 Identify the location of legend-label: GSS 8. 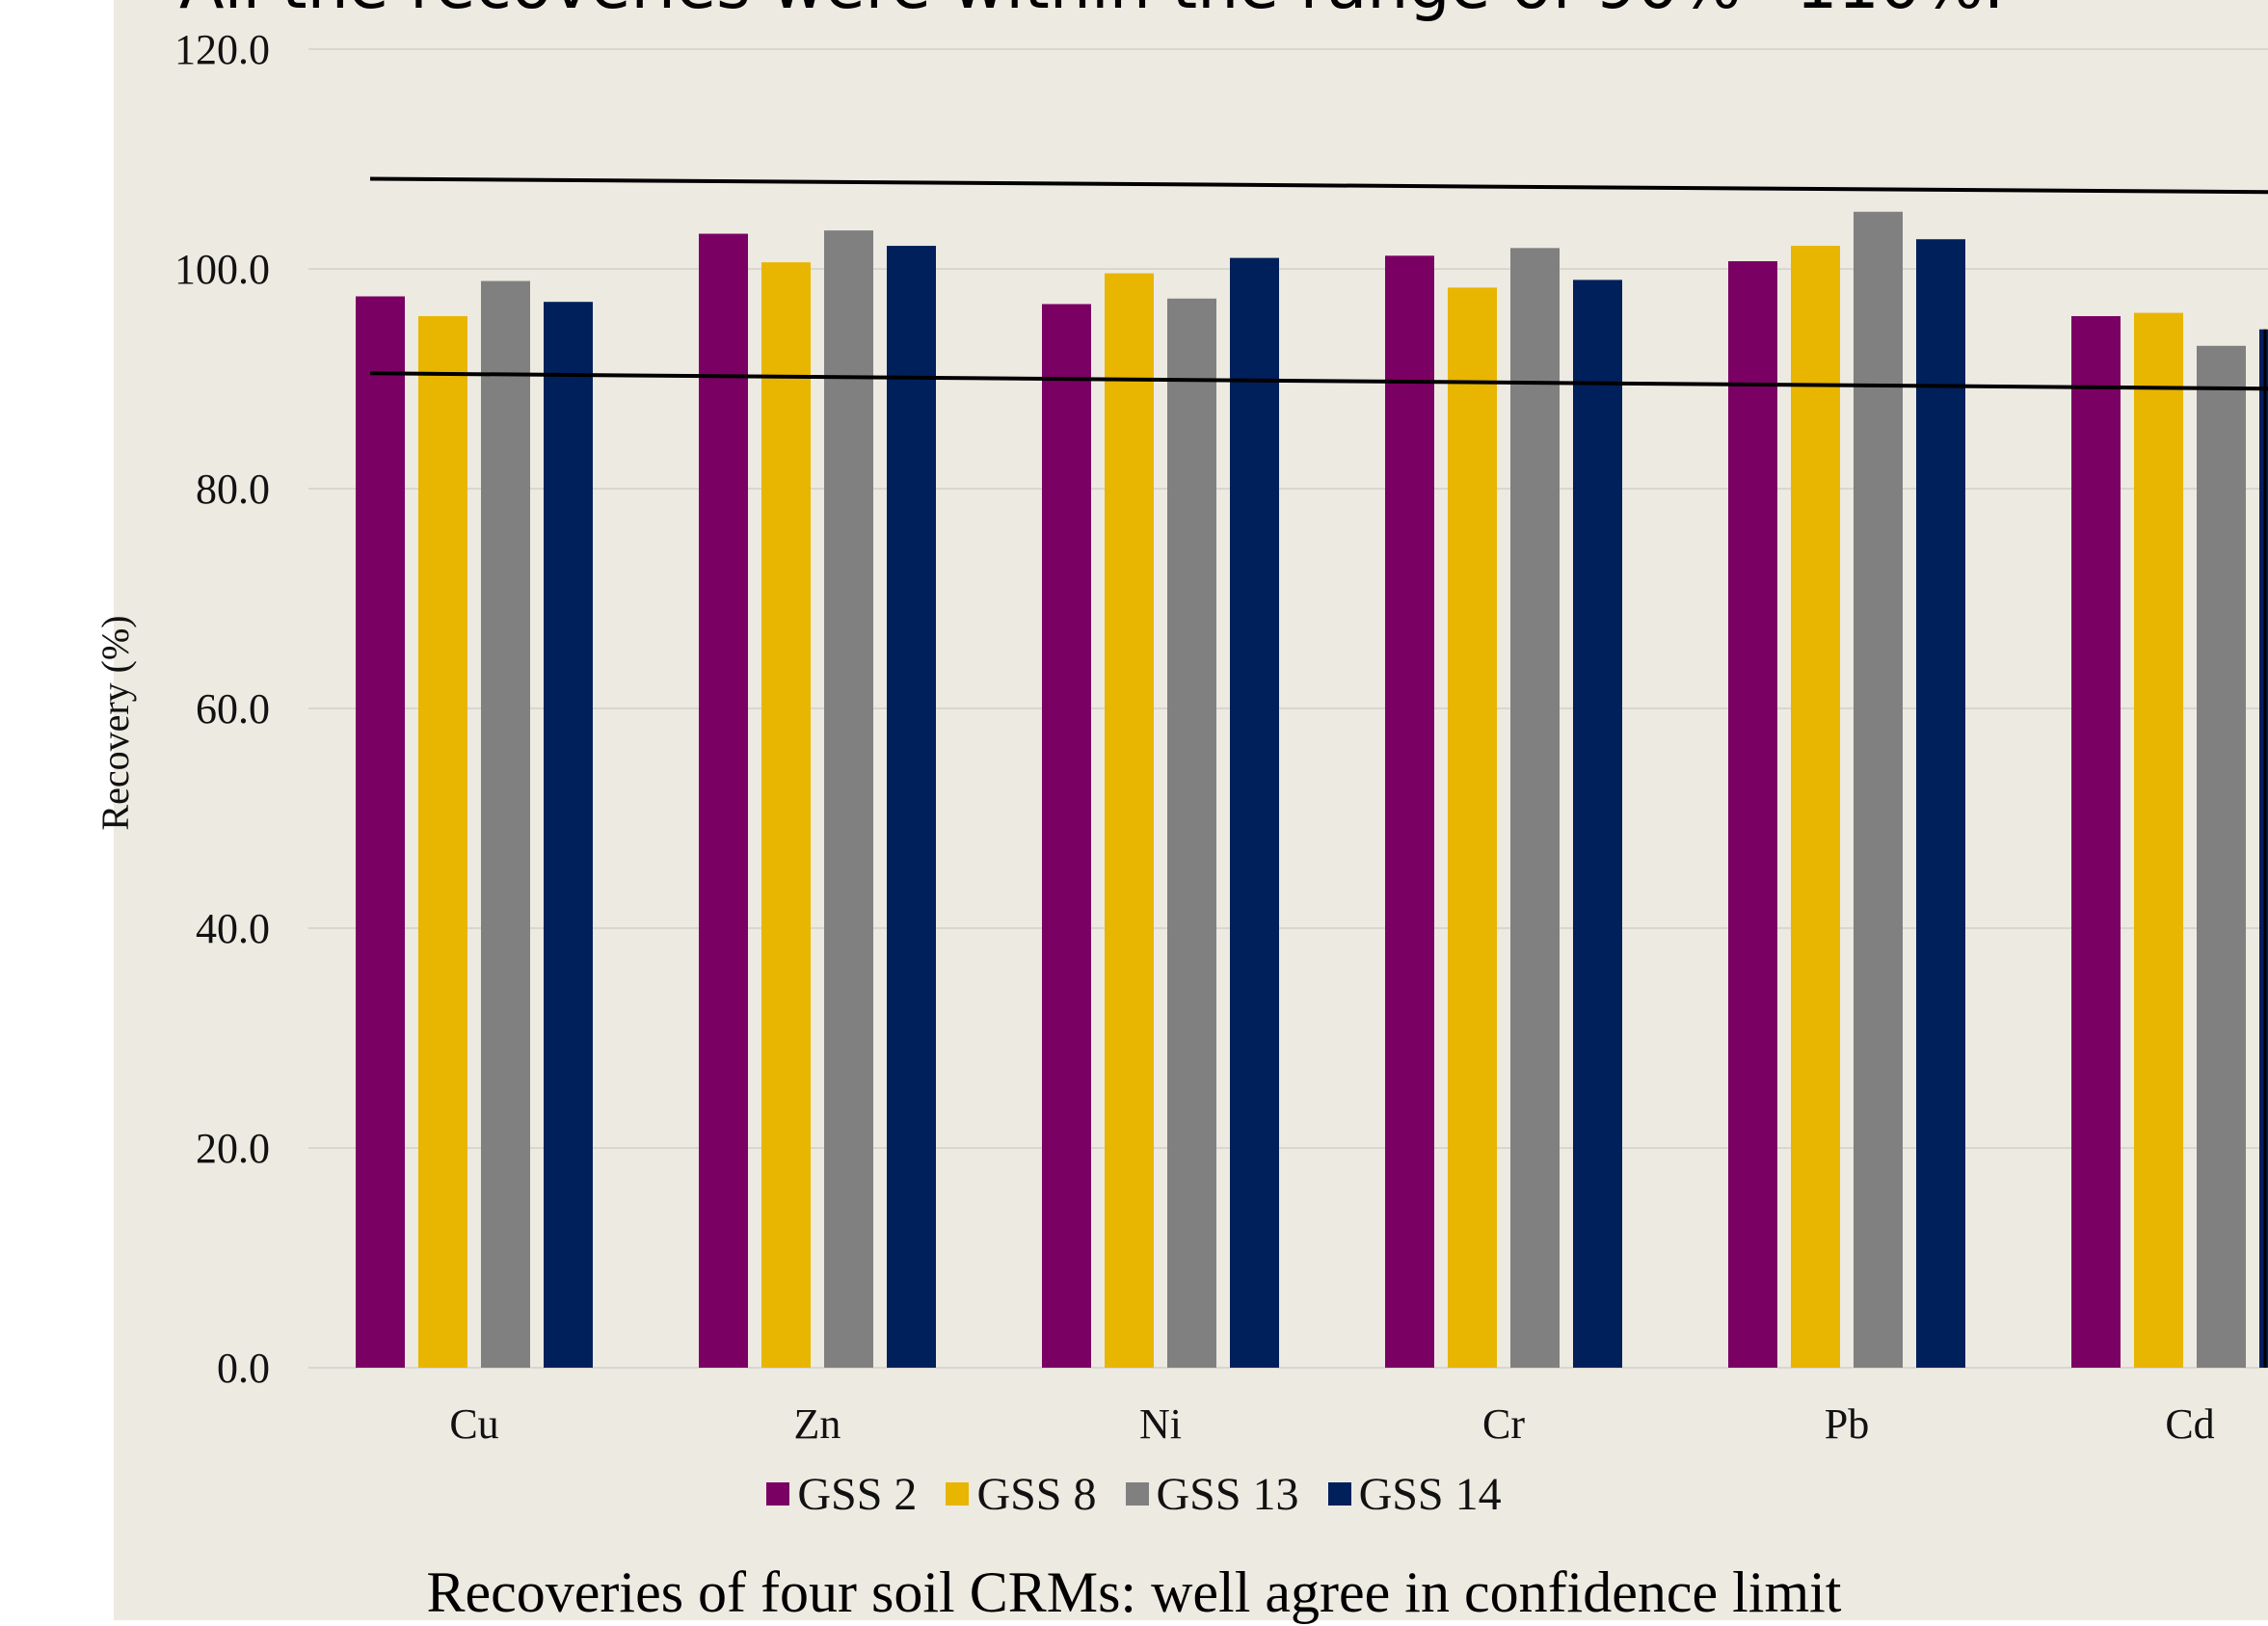
(1036, 1494).